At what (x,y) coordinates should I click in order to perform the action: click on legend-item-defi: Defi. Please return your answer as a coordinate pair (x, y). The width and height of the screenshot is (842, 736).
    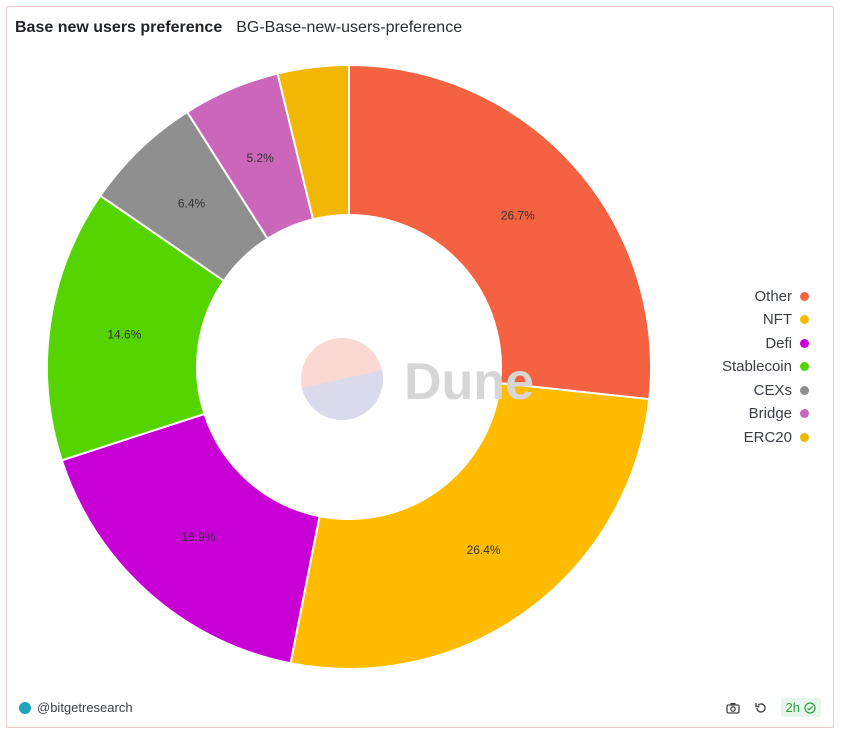
    Looking at the image, I should click on (787, 343).